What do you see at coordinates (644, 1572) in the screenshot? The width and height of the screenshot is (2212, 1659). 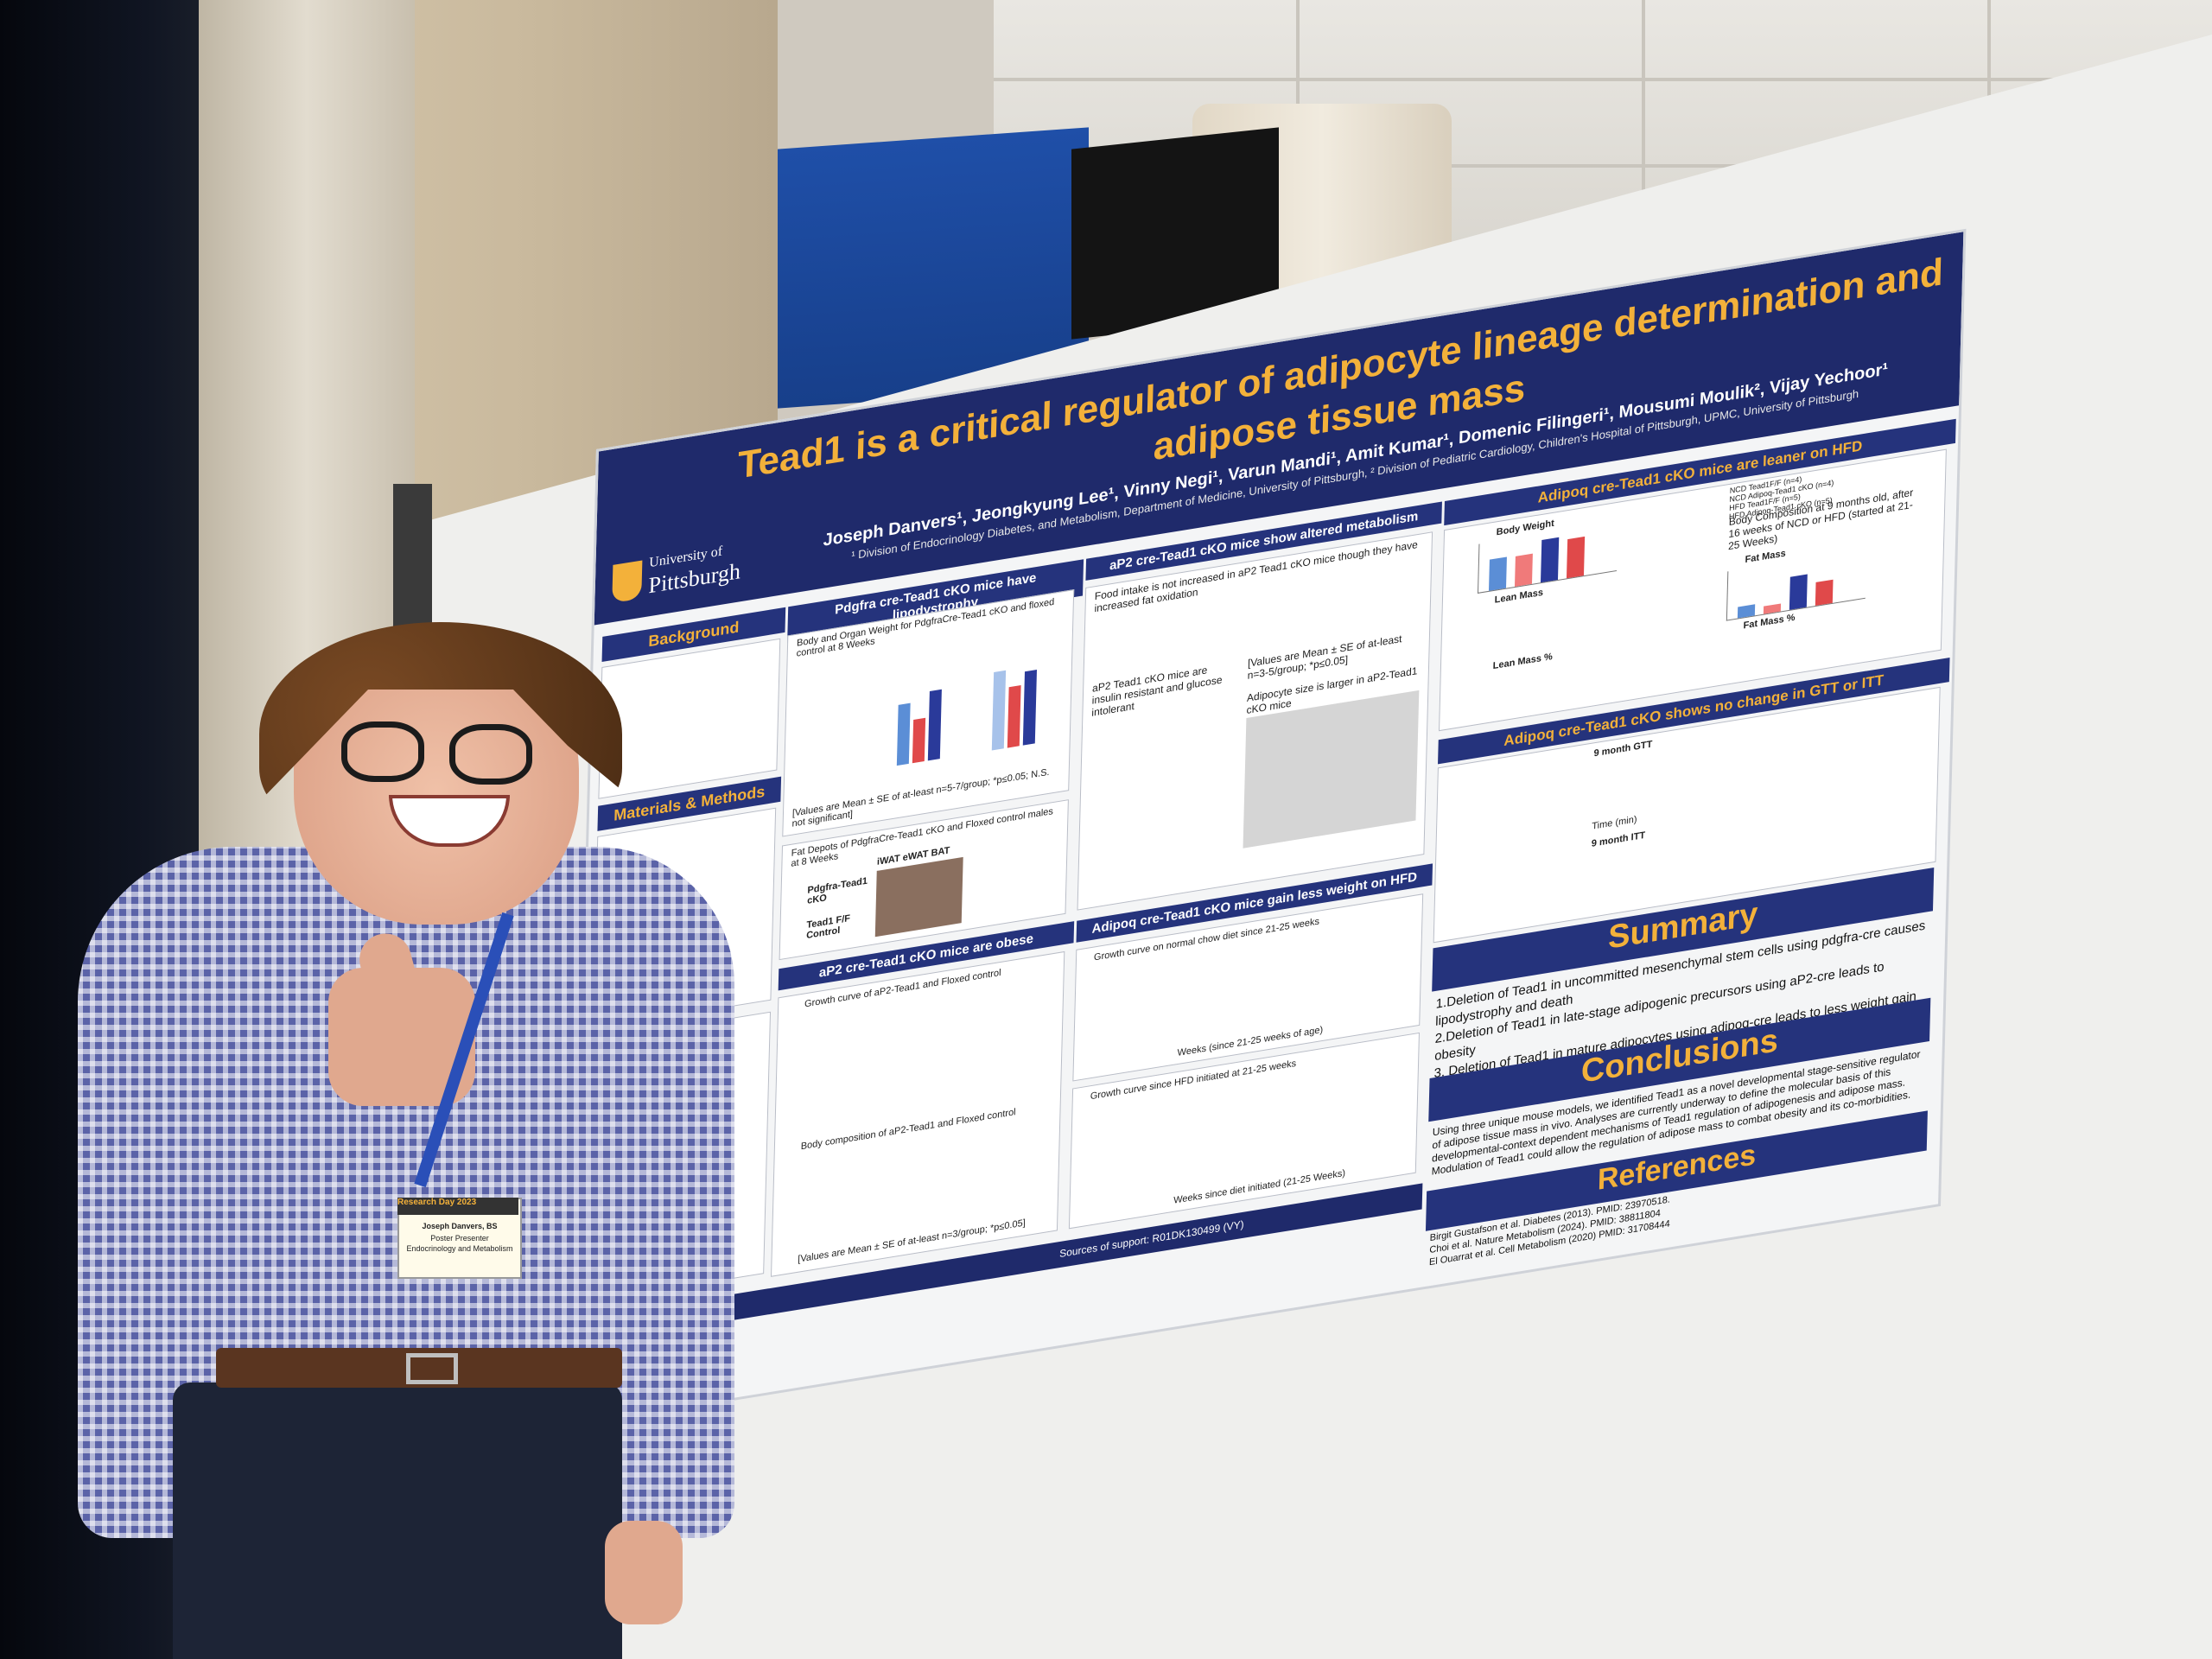 I see `person-right-hand` at bounding box center [644, 1572].